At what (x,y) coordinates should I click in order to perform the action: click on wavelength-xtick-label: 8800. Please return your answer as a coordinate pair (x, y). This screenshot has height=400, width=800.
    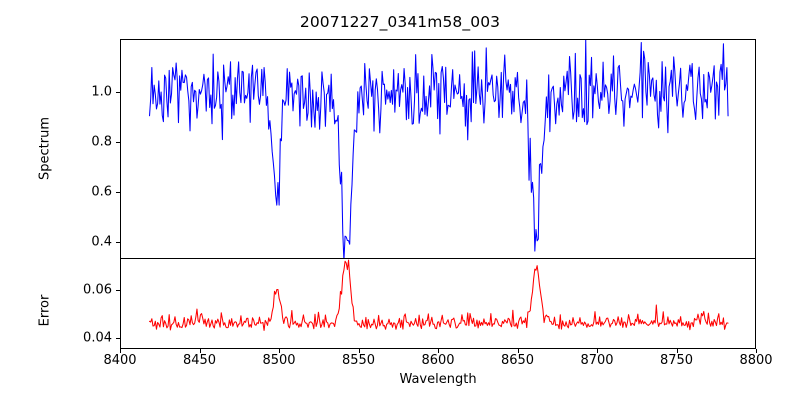
    Looking at the image, I should click on (756, 360).